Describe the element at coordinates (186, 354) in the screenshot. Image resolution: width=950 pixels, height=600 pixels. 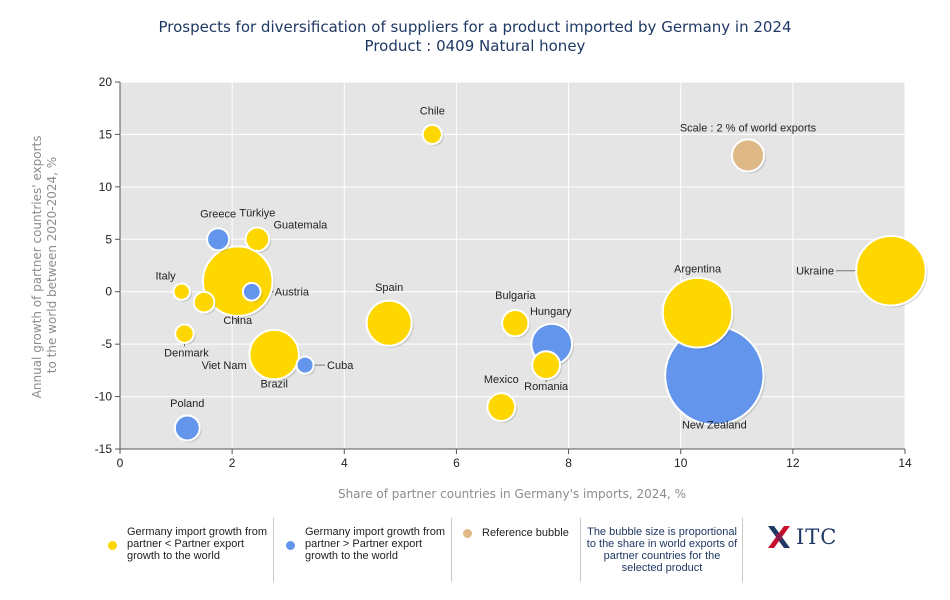
I see `label-denmark: Denmark` at that location.